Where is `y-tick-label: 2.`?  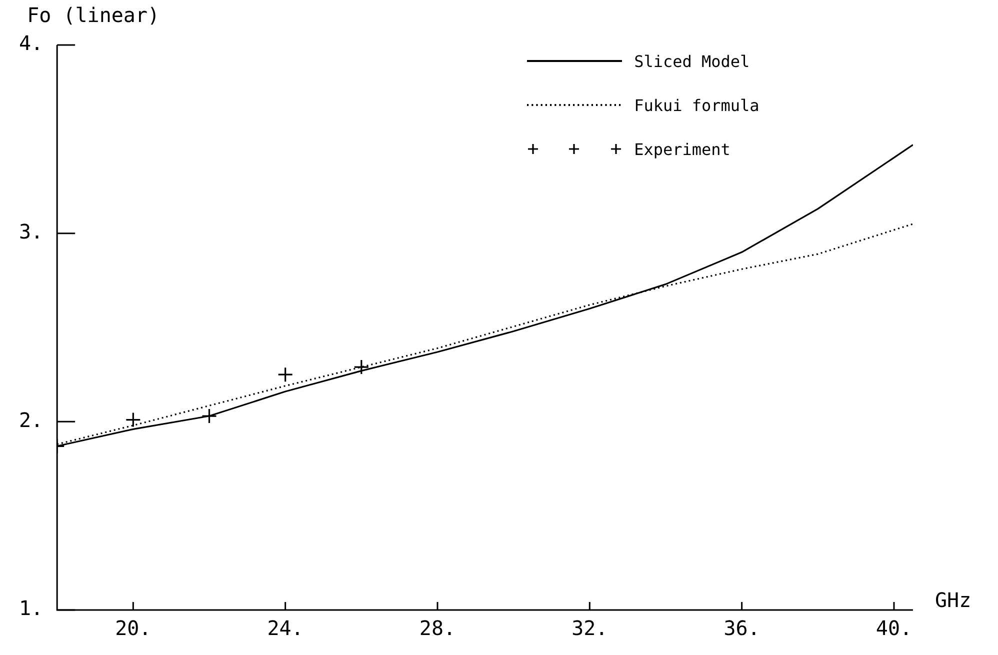 y-tick-label: 2. is located at coordinates (31, 420).